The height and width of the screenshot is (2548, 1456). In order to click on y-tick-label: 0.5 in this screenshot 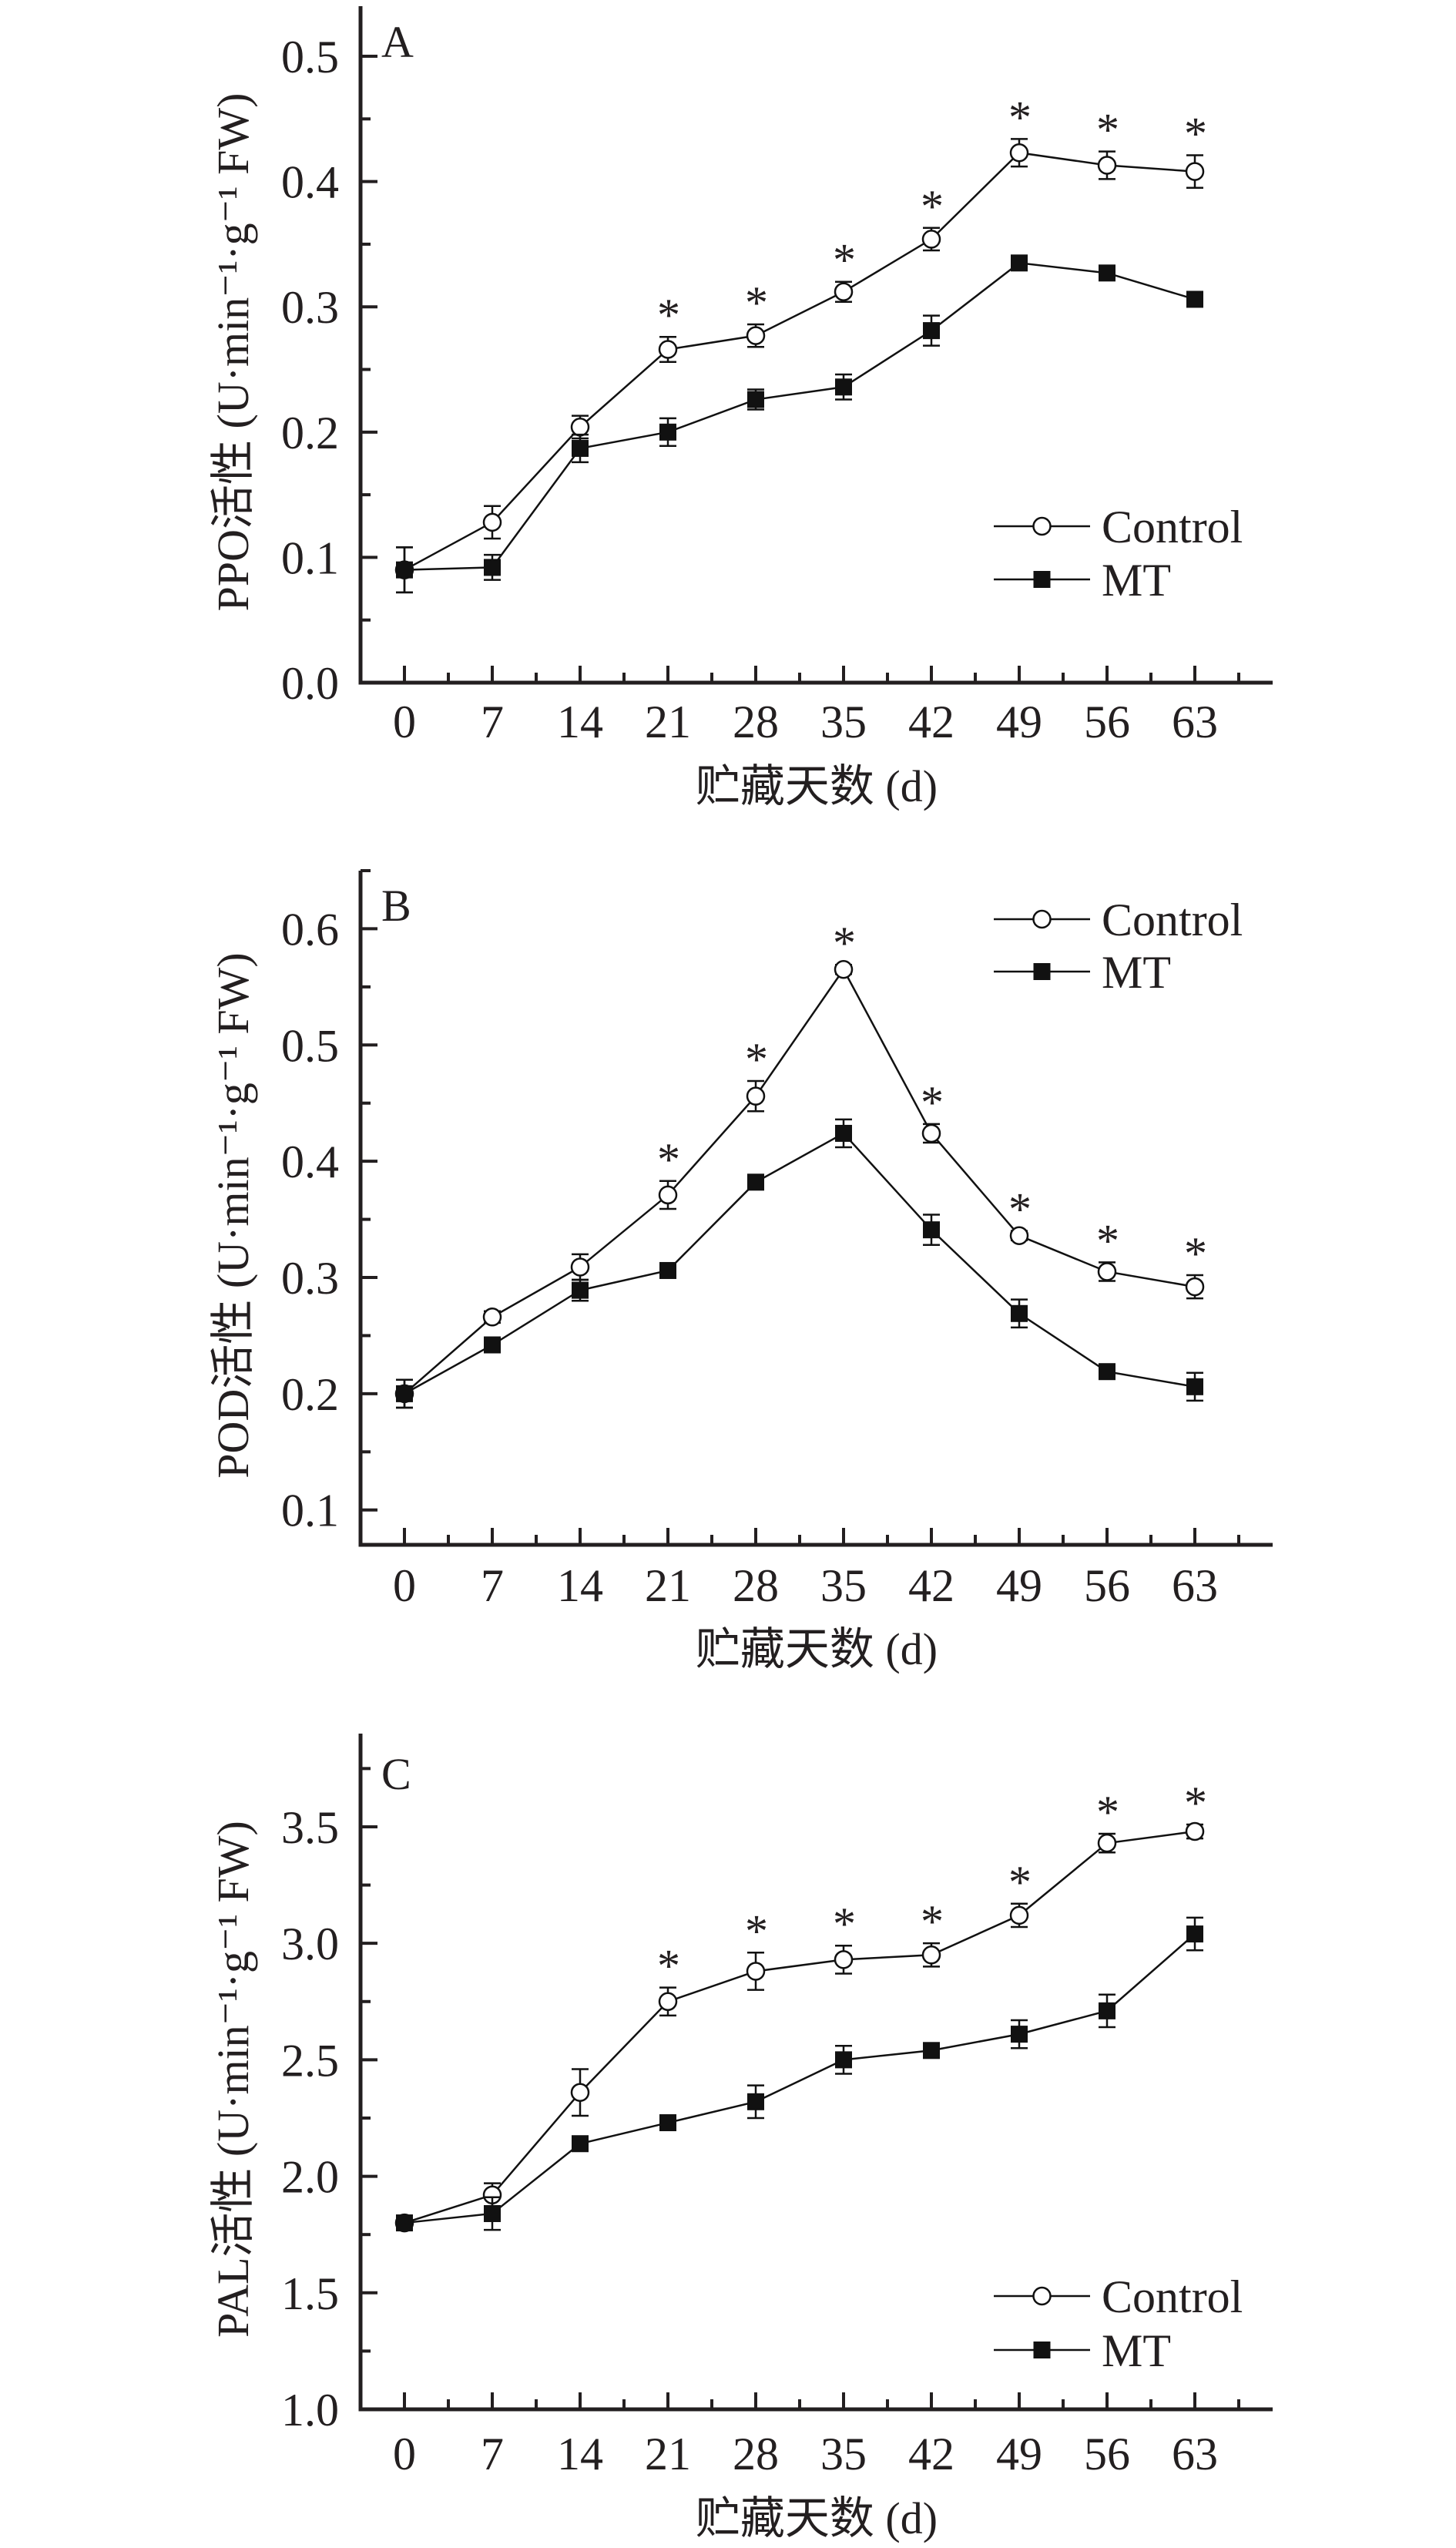, I will do `click(310, 57)`.